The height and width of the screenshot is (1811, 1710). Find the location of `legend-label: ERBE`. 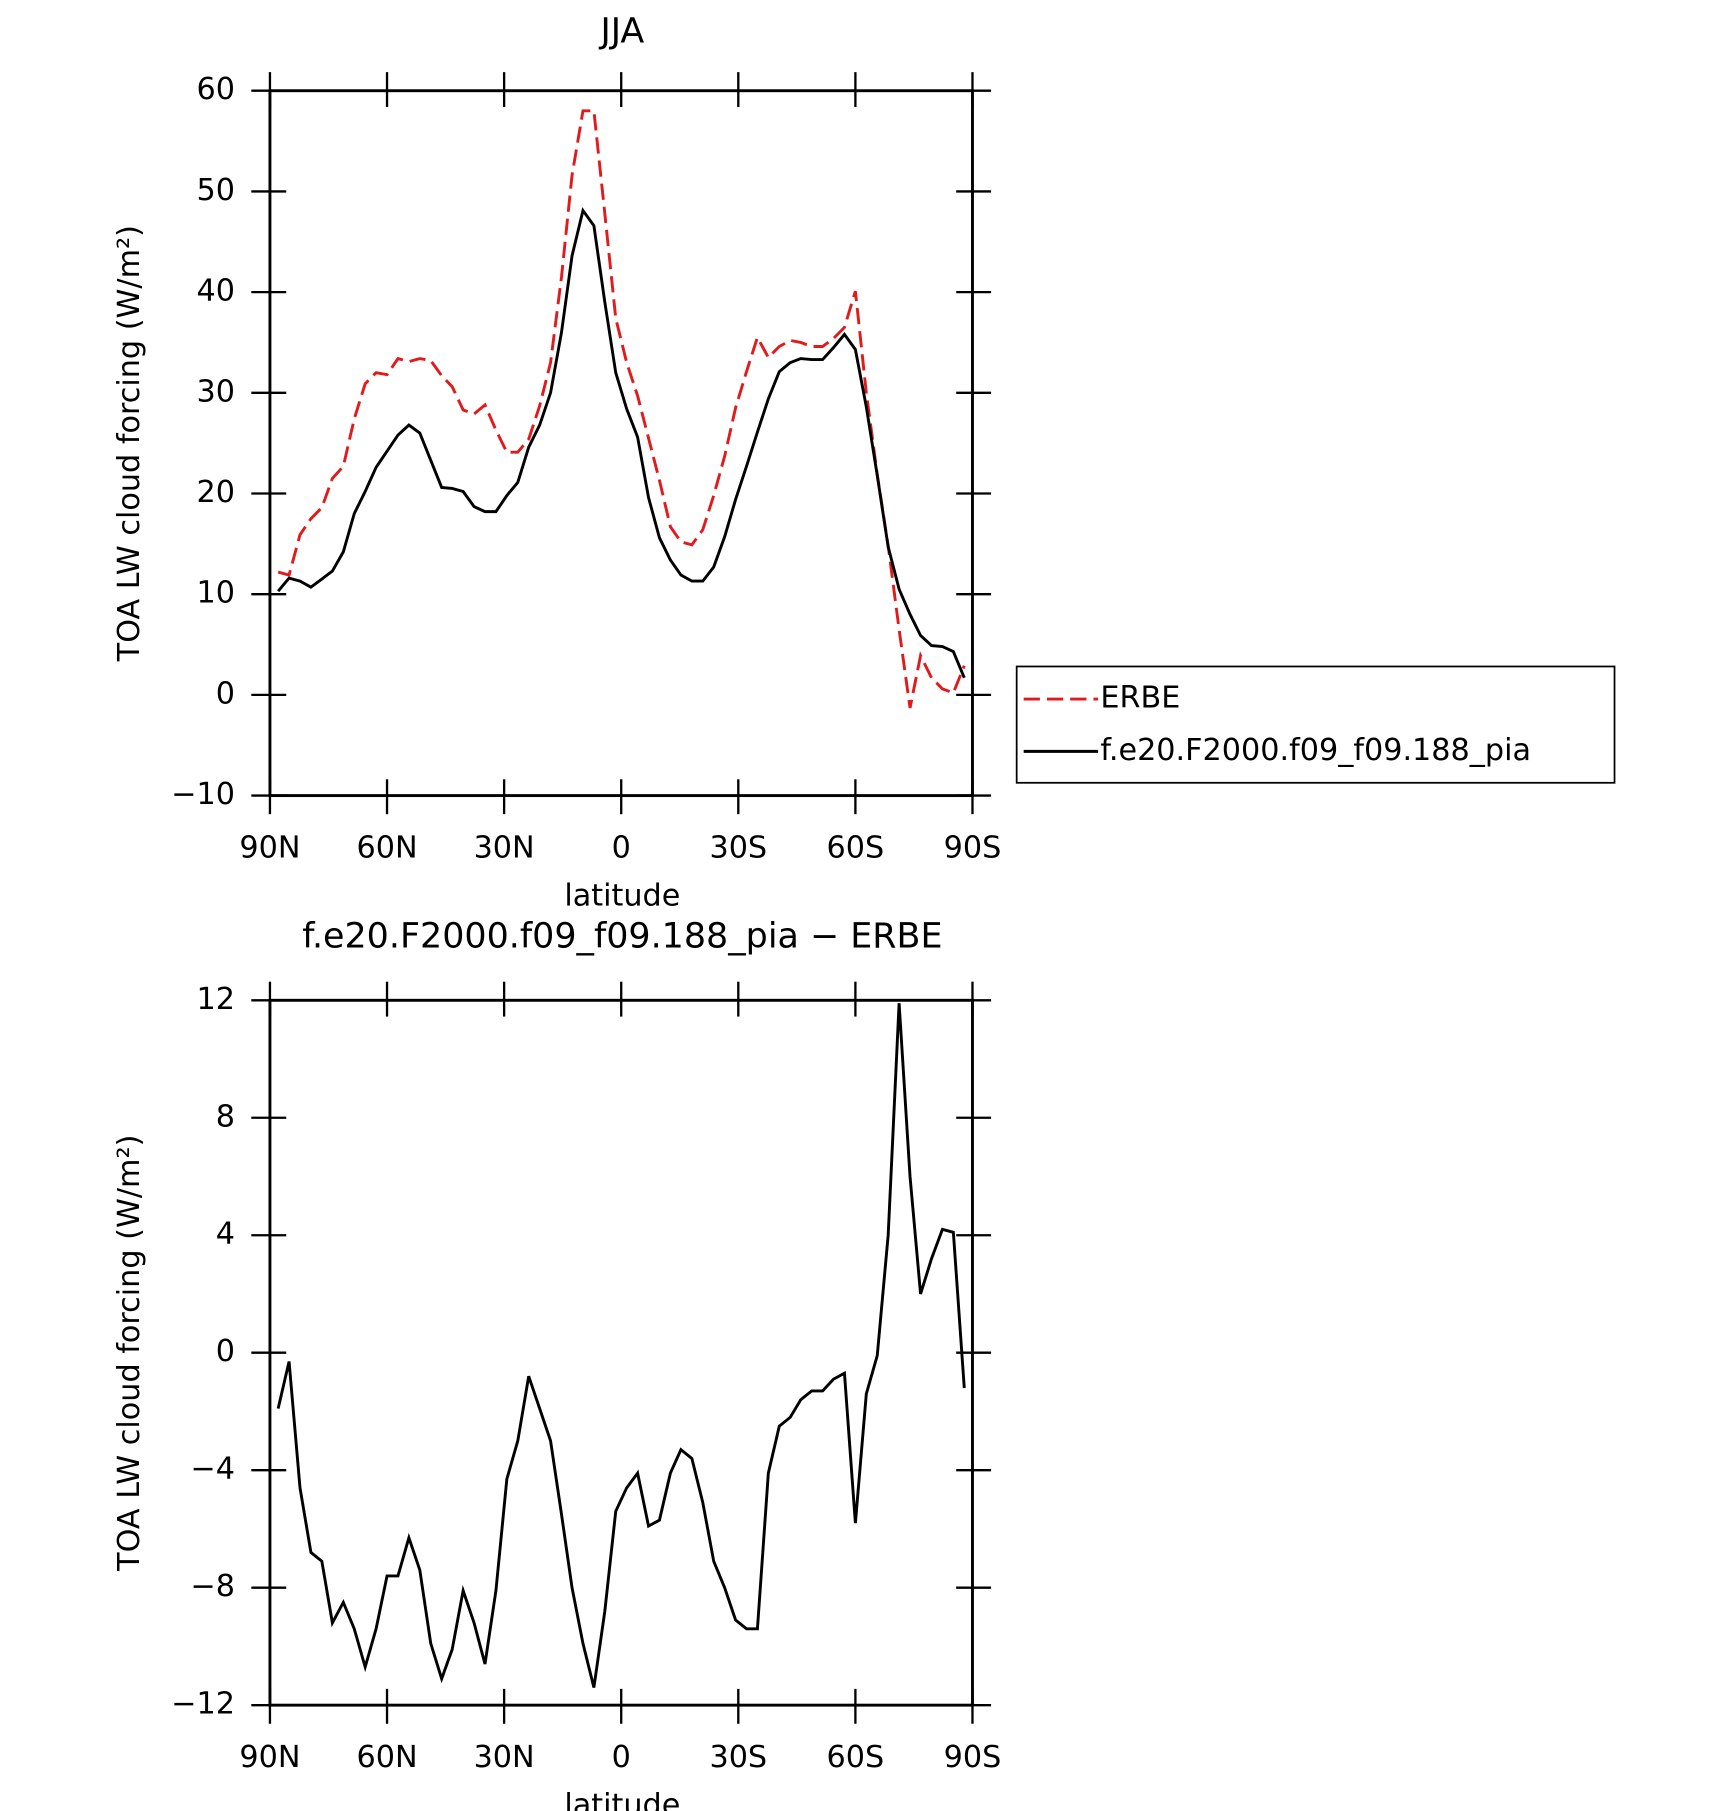

legend-label: ERBE is located at coordinates (1140, 698).